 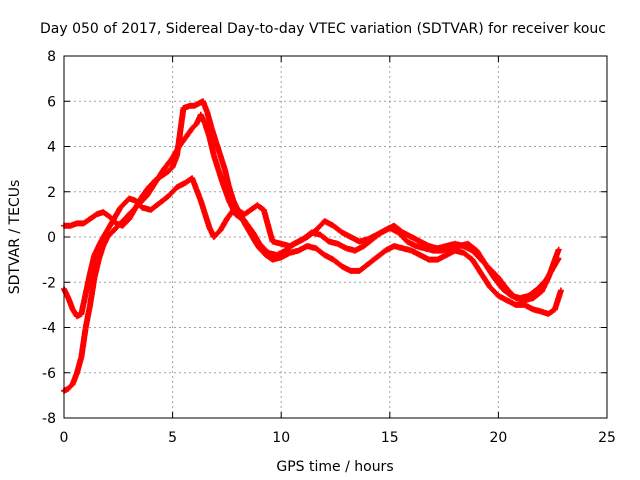 What do you see at coordinates (51, 102) in the screenshot?
I see `y-tick-label: 6` at bounding box center [51, 102].